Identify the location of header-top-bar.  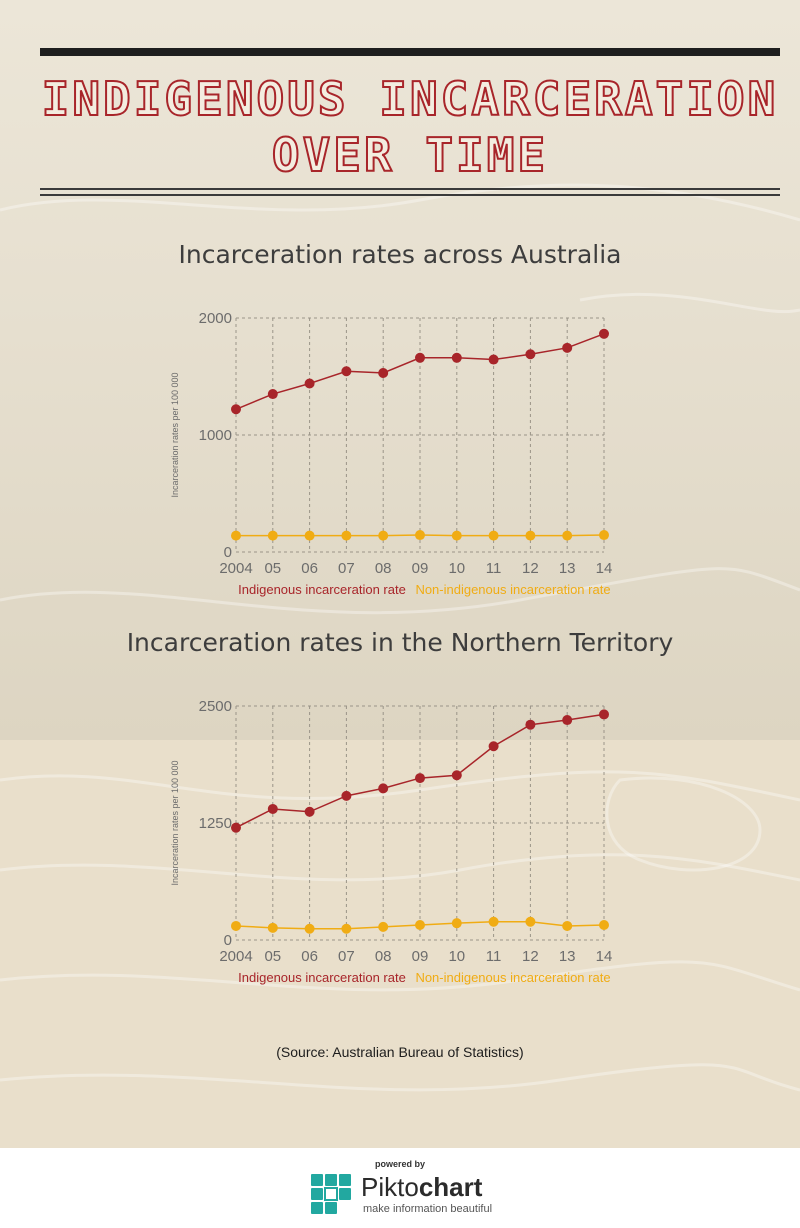
(410, 52).